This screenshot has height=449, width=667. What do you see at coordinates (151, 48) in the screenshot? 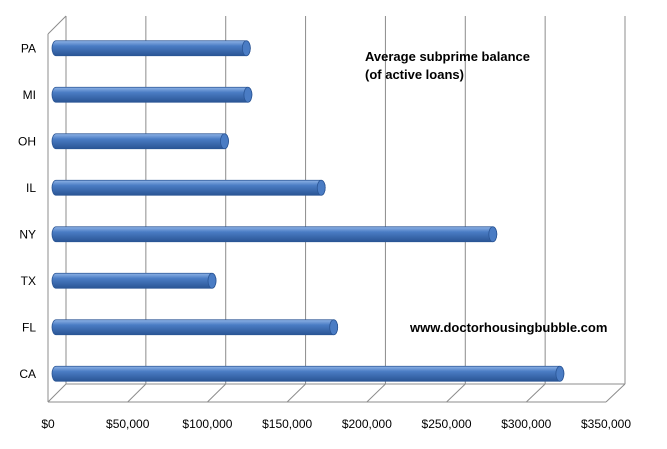
I see `bar-PA` at bounding box center [151, 48].